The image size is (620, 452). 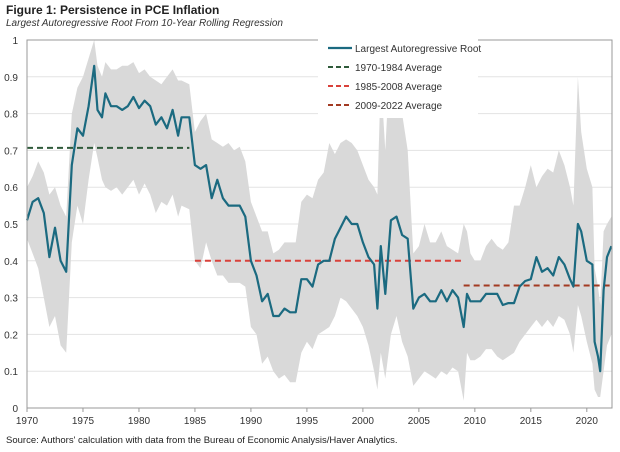 I want to click on y-axis: 0 0.1 0.2 0.3 0.4 0.5 0.6 0.7 0.8 0.9 1, so click(x=11, y=225).